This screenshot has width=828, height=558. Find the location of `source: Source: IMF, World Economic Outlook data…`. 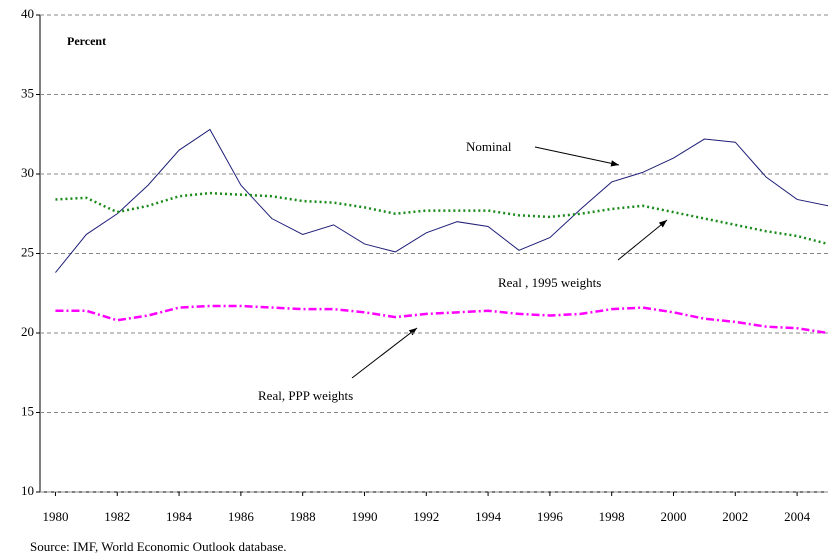

source: Source: IMF, World Economic Outlook data… is located at coordinates (158, 546).